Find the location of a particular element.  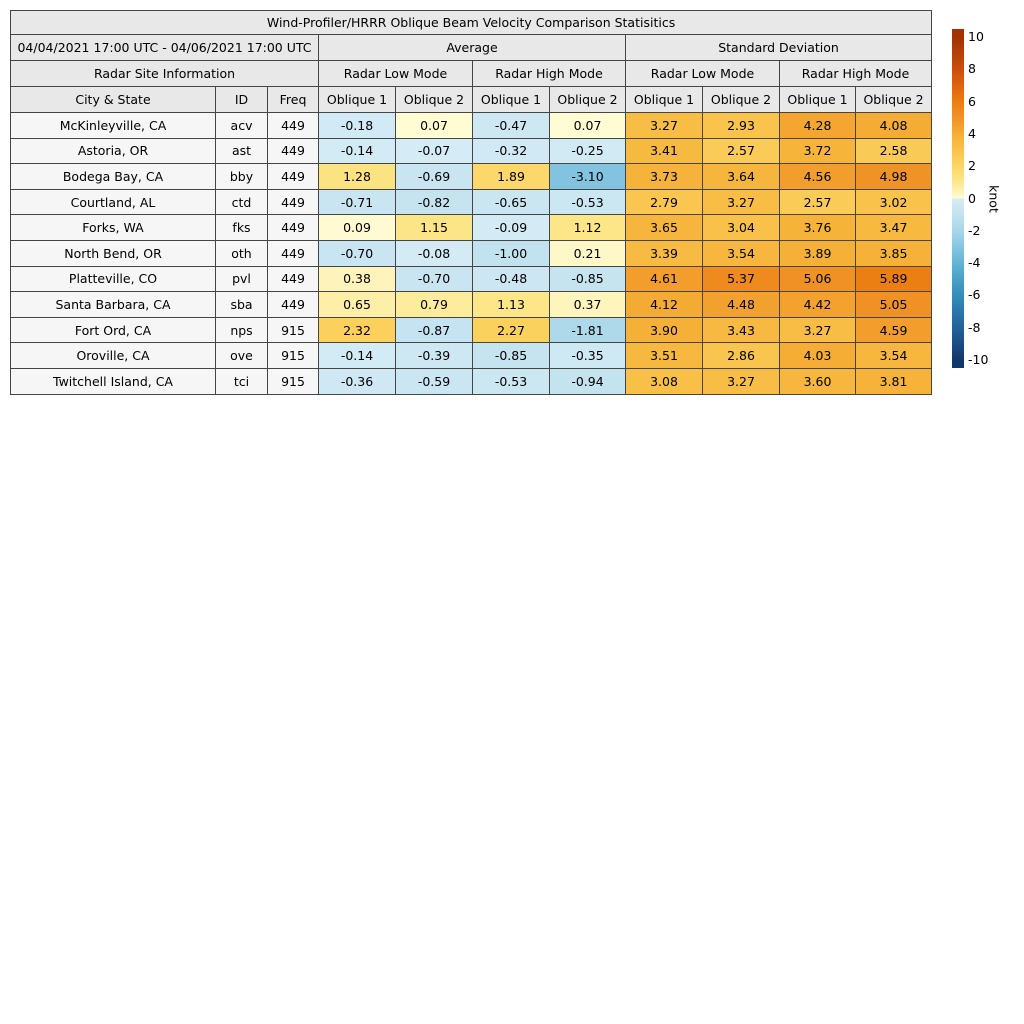

value-cell: 2.93 is located at coordinates (741, 125).